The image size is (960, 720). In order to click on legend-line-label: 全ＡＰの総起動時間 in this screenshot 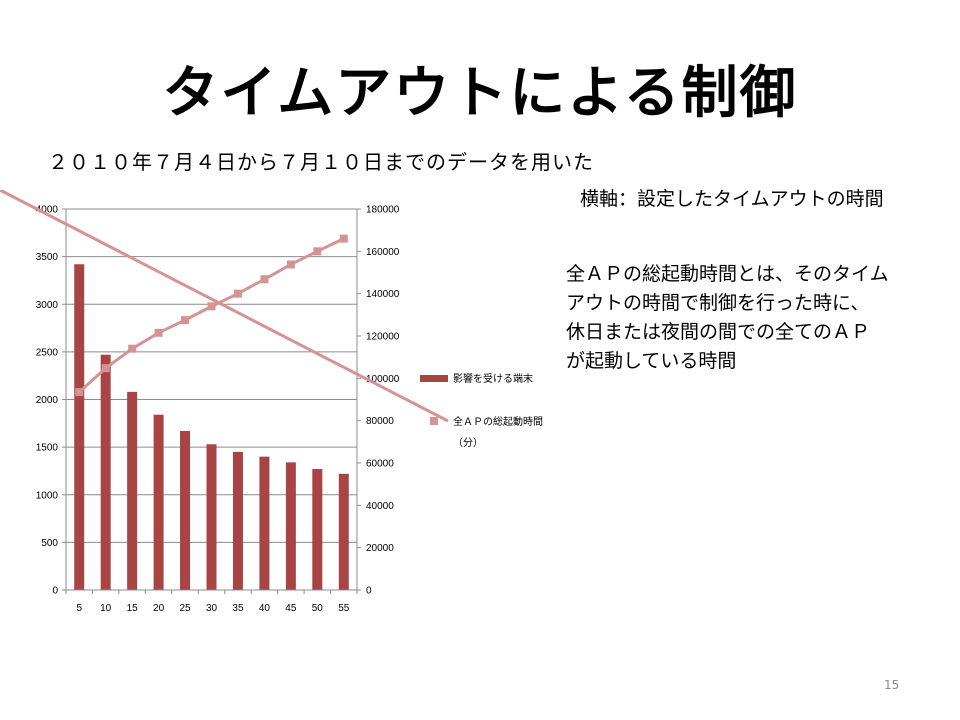, I will do `click(498, 421)`.